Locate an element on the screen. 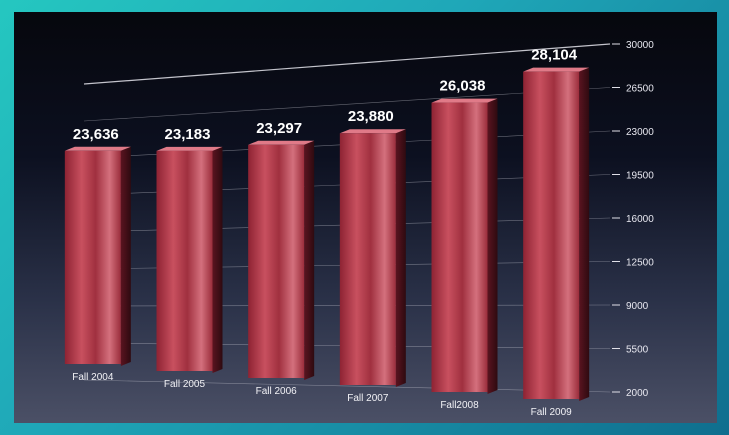  x-tick-label: Fall 2004 is located at coordinates (93, 377).